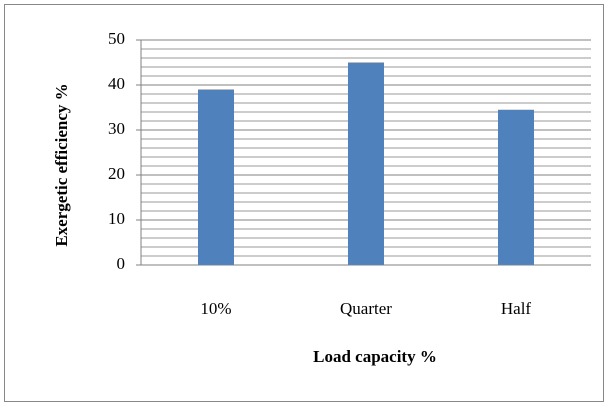  I want to click on y-tick-label: 0, so click(121, 263).